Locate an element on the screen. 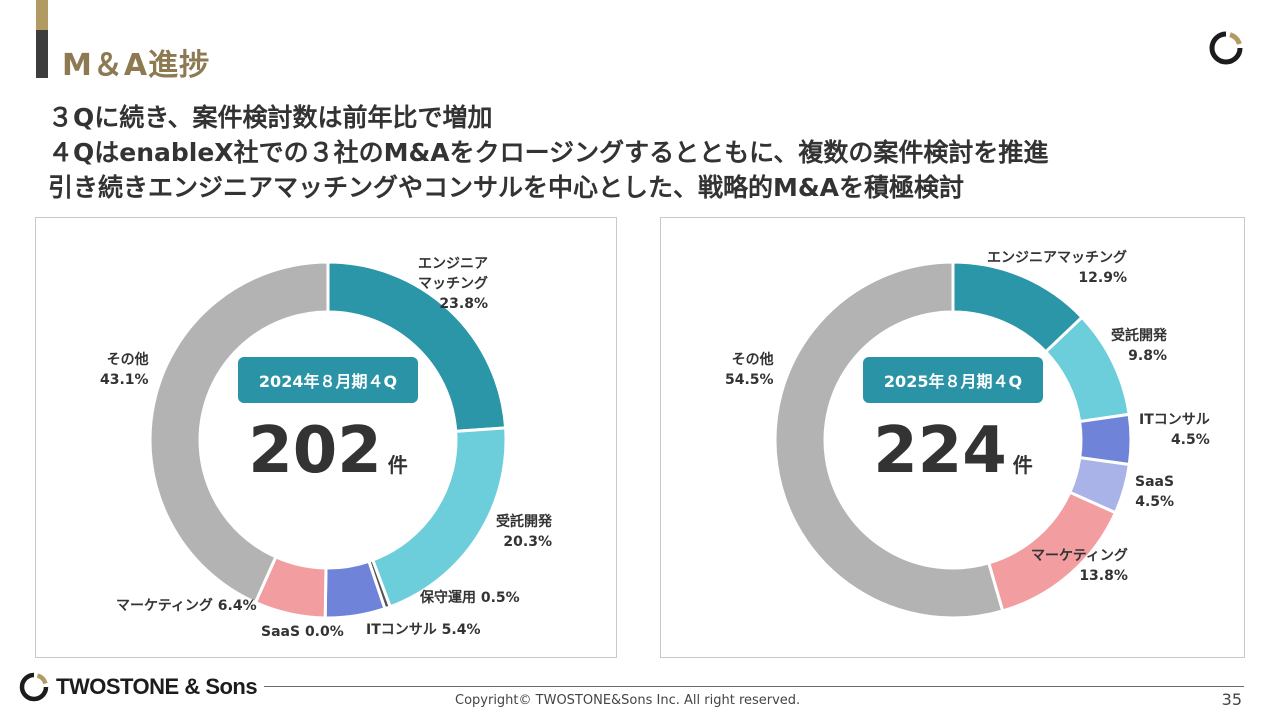  label-it: ITコンサル 5.4% is located at coordinates (423, 630).